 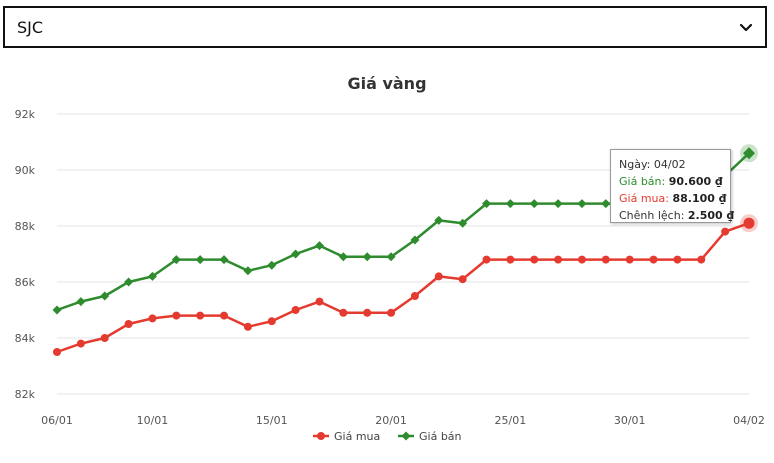 What do you see at coordinates (57, 420) in the screenshot?
I see `x-tick-label: 06/01` at bounding box center [57, 420].